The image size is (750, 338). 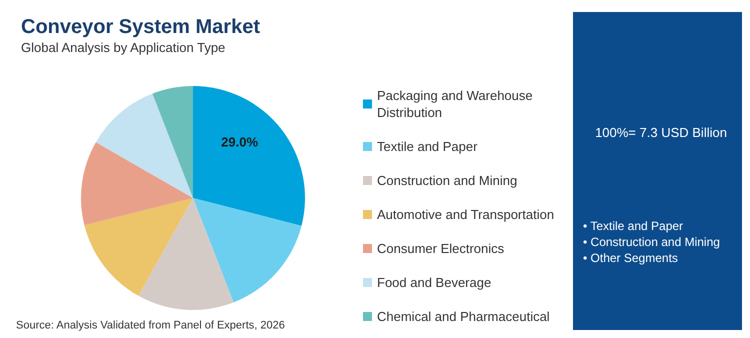 What do you see at coordinates (463, 316) in the screenshot?
I see `legend-label: Chemical and Pharmaceutical` at bounding box center [463, 316].